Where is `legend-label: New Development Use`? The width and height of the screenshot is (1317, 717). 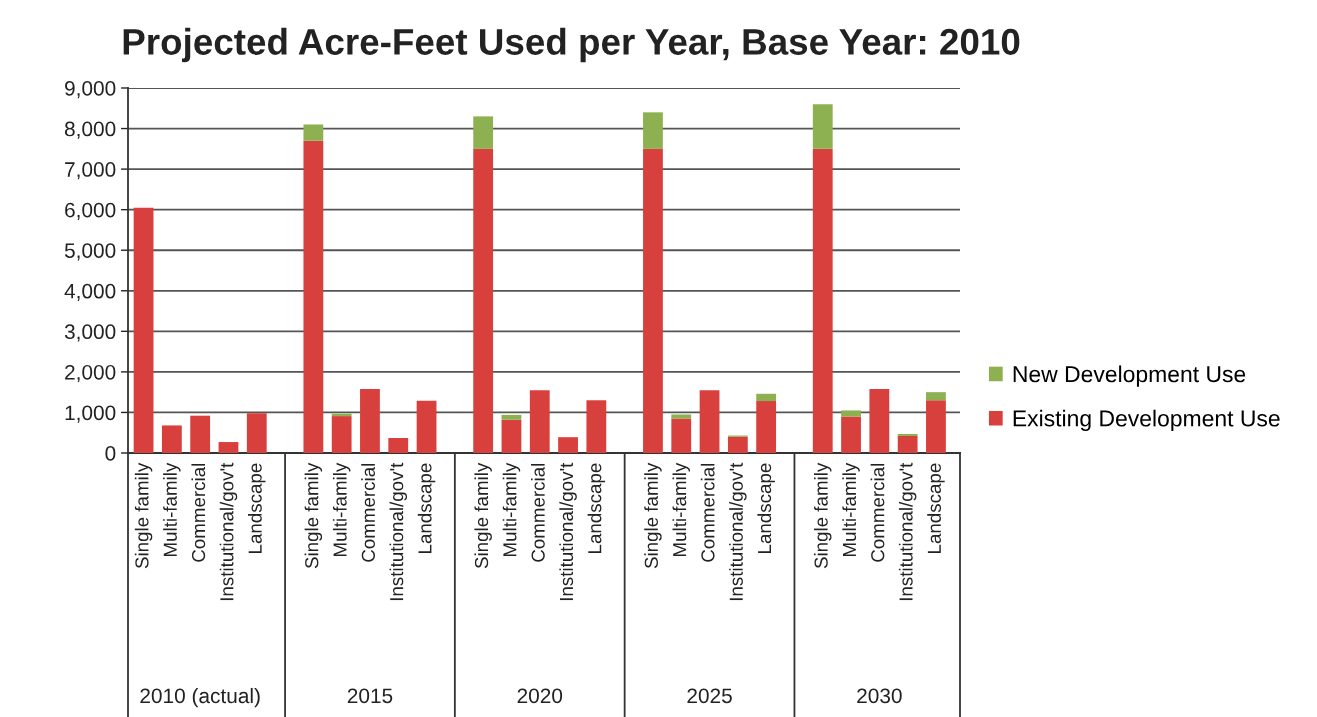
legend-label: New Development Use is located at coordinates (1129, 376).